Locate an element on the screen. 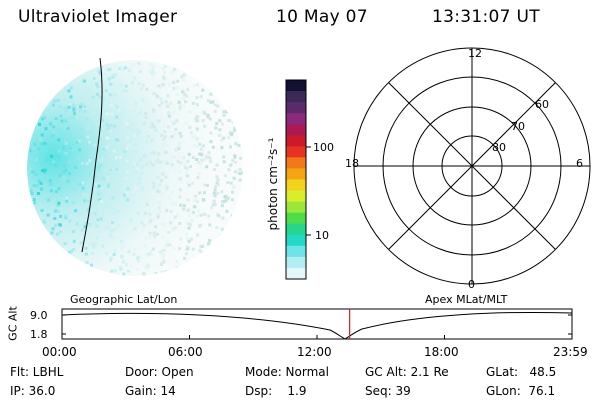  terminator-line is located at coordinates (92, 155).